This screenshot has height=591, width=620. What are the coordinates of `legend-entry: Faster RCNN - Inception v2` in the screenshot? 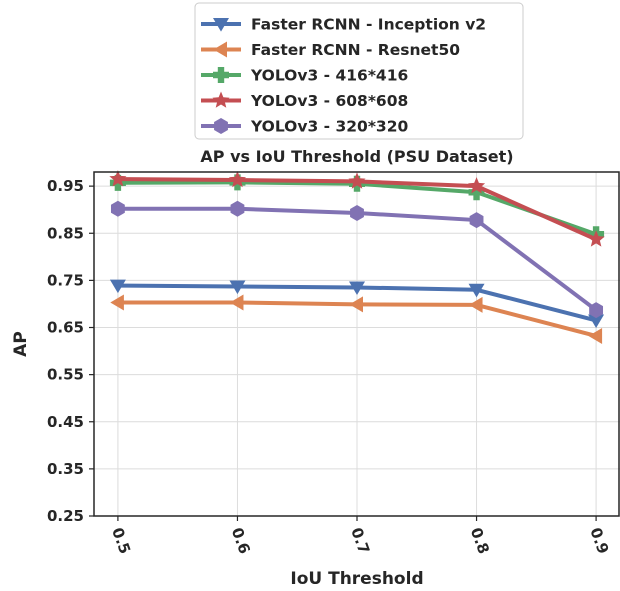 It's located at (343, 25).